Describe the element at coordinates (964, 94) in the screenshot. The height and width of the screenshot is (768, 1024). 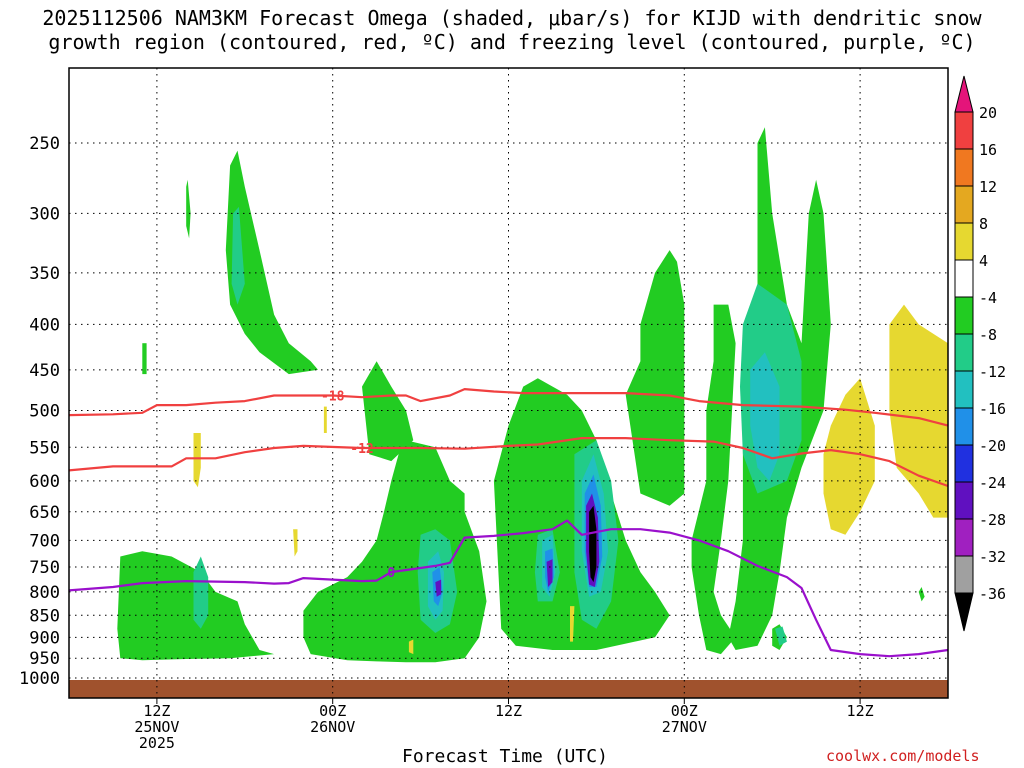
I see `colorbar-arrow-top` at that location.